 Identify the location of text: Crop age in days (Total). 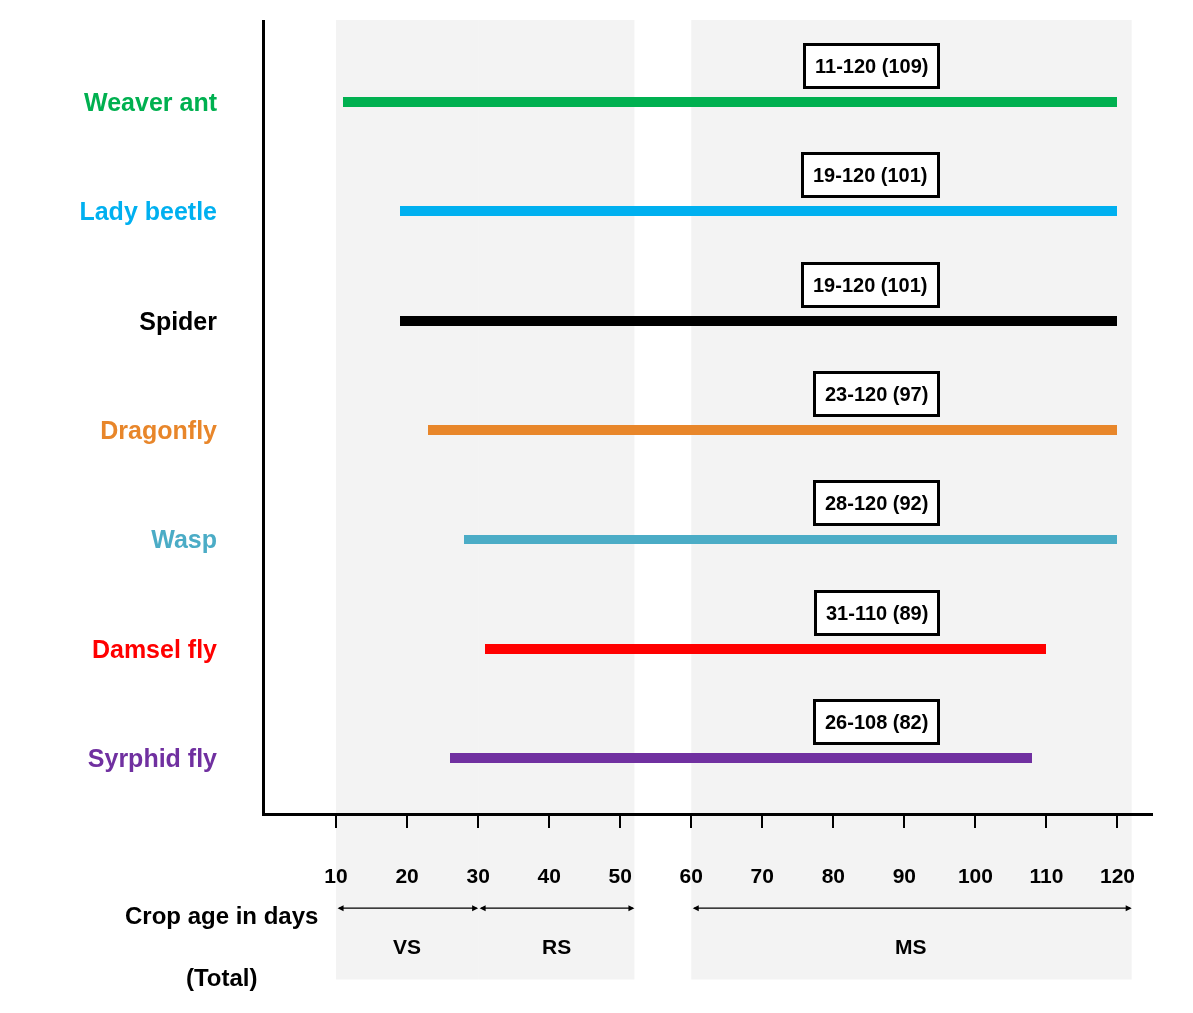
(222, 947).